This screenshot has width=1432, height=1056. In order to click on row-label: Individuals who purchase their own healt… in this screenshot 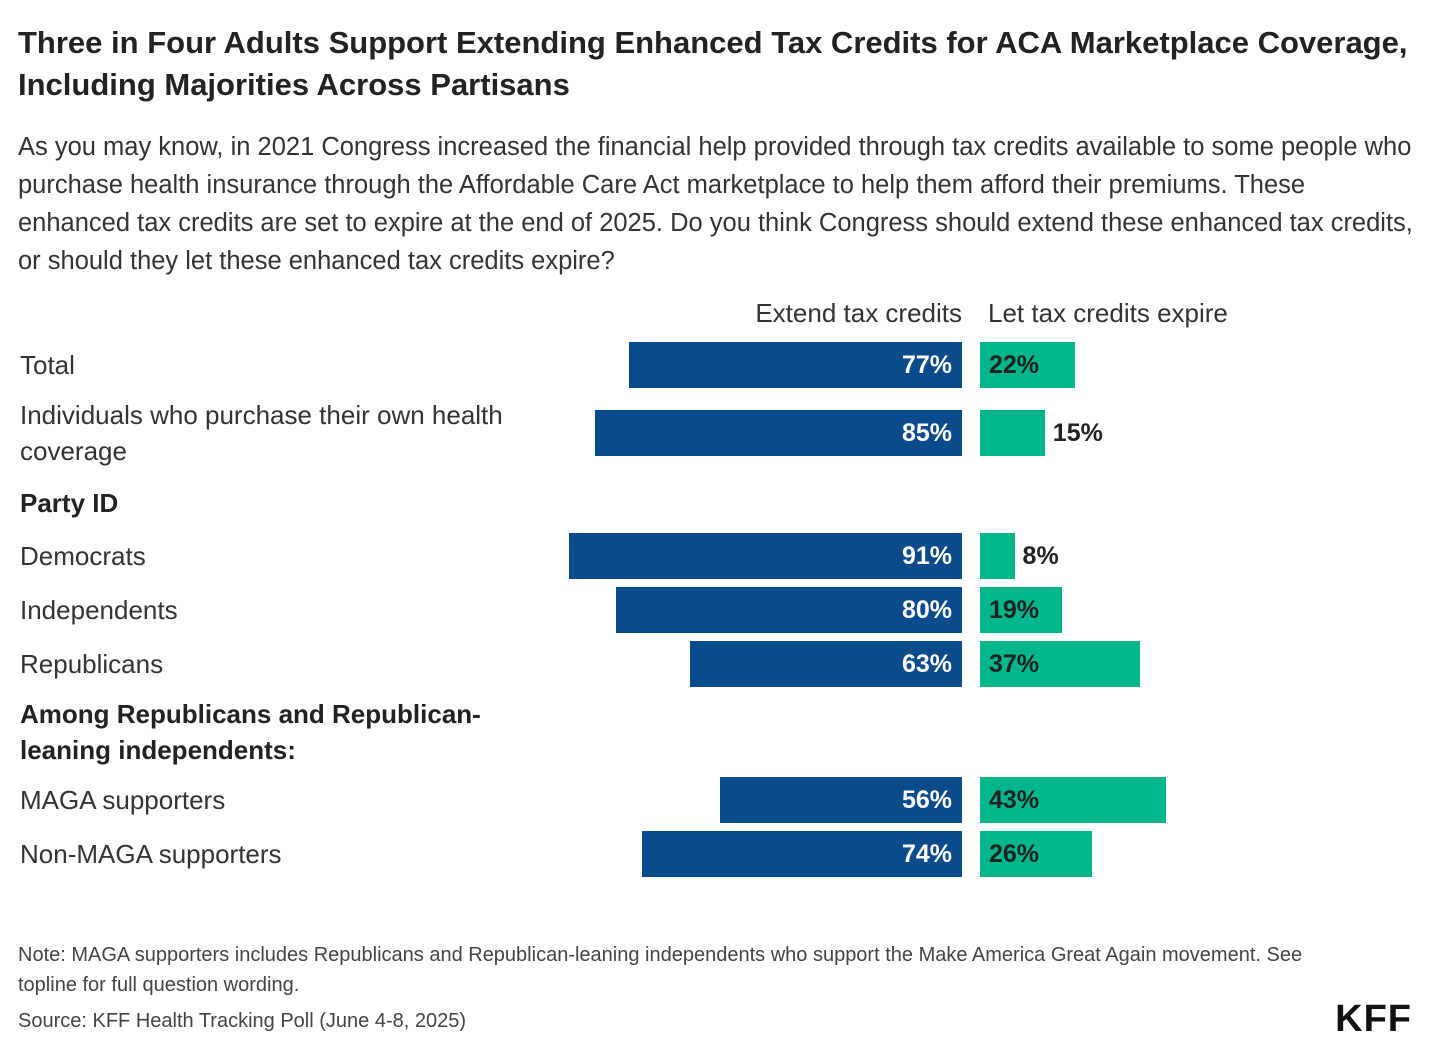, I will do `click(261, 433)`.